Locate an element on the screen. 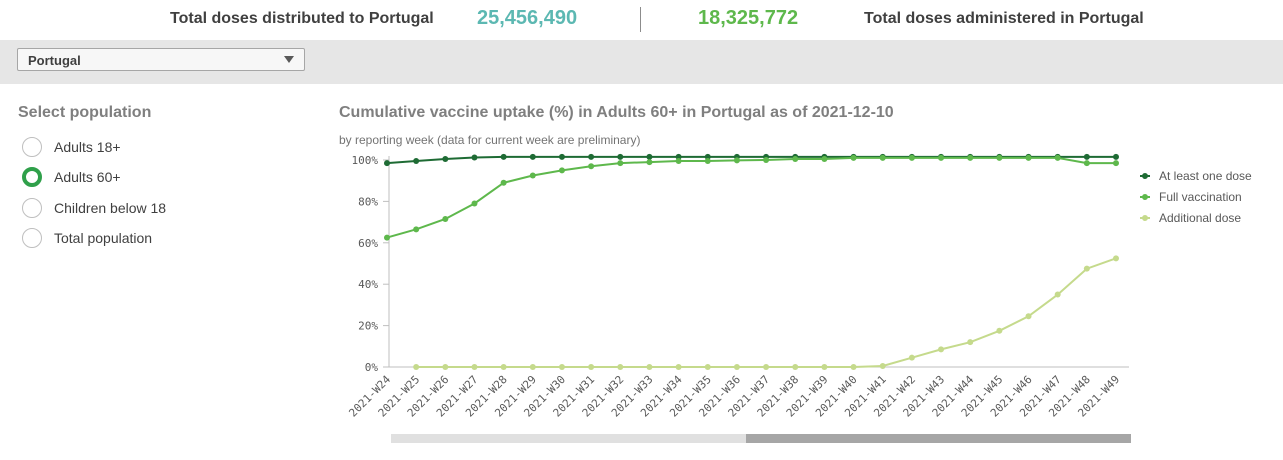 The image size is (1283, 460). population-option-label: Total population is located at coordinates (103, 238).